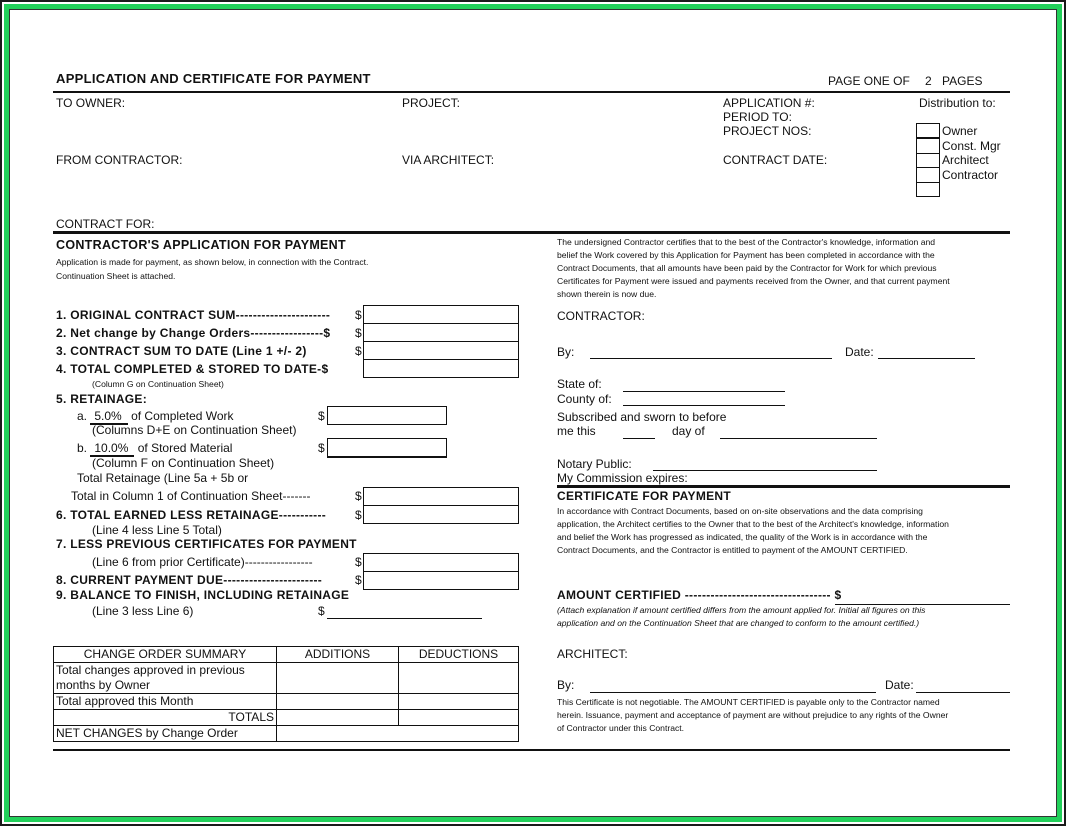 The height and width of the screenshot is (826, 1066). Describe the element at coordinates (82, 416) in the screenshot. I see `line5a-prefix: a.` at that location.